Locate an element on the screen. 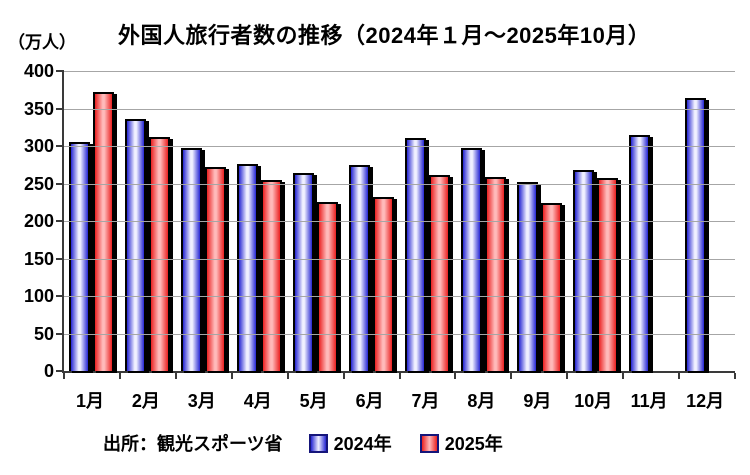 The width and height of the screenshot is (750, 475). y-tick-label-300: 300 is located at coordinates (38, 146).